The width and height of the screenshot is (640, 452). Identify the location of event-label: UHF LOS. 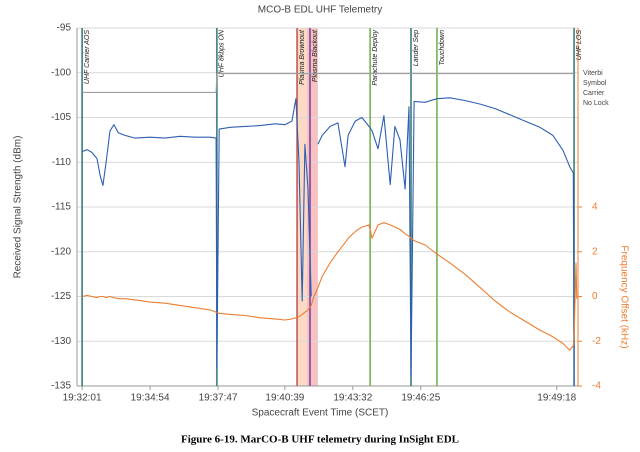
(579, 45).